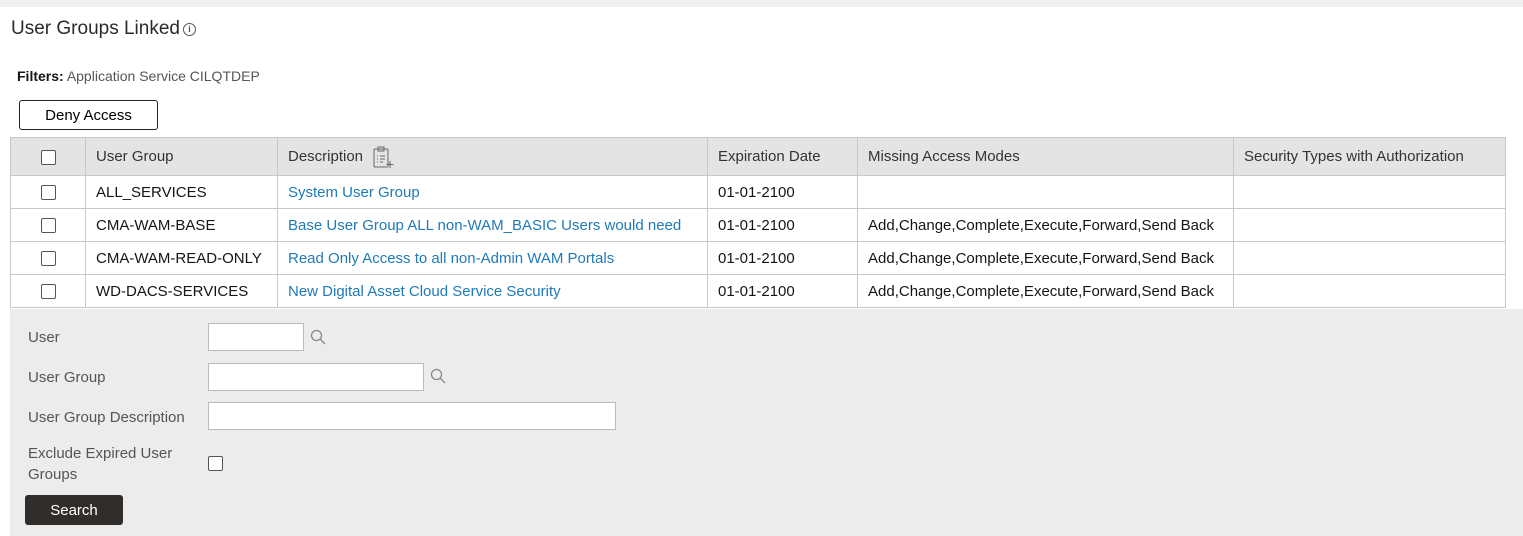 The width and height of the screenshot is (1523, 536). Describe the element at coordinates (181, 291) in the screenshot. I see `user-group-cell: WD-DACS-SERVICES` at that location.